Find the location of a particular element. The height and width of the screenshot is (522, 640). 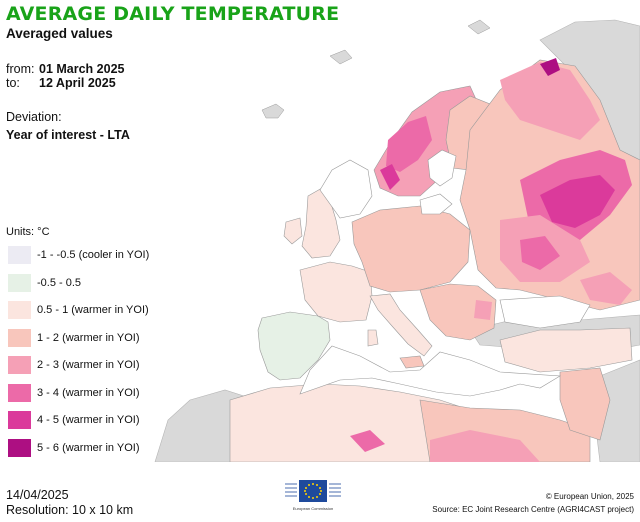

northern-islands is located at coordinates (376, 69).